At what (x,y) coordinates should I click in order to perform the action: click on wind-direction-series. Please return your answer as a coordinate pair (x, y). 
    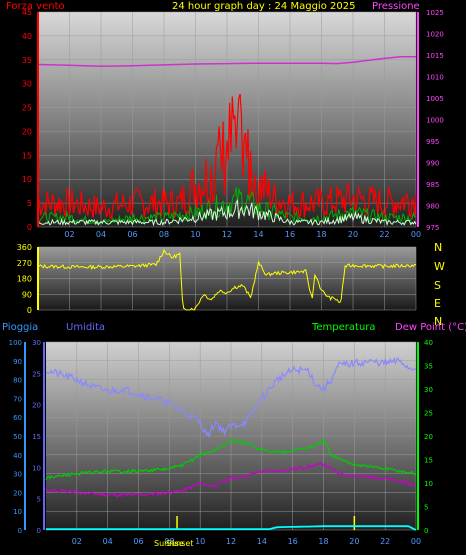
    Looking at the image, I should click on (226, 279).